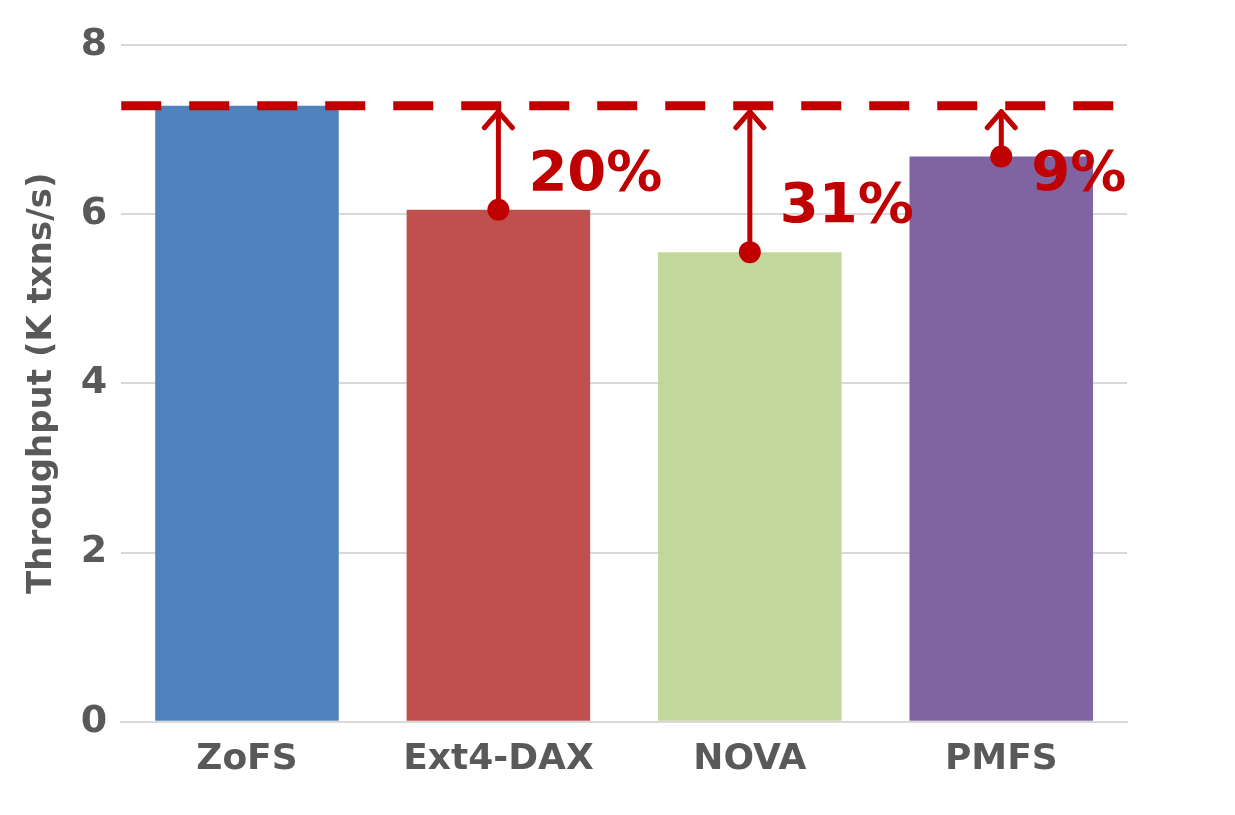 This screenshot has width=1235, height=815. I want to click on x-tick-label: NOVA, so click(750, 756).